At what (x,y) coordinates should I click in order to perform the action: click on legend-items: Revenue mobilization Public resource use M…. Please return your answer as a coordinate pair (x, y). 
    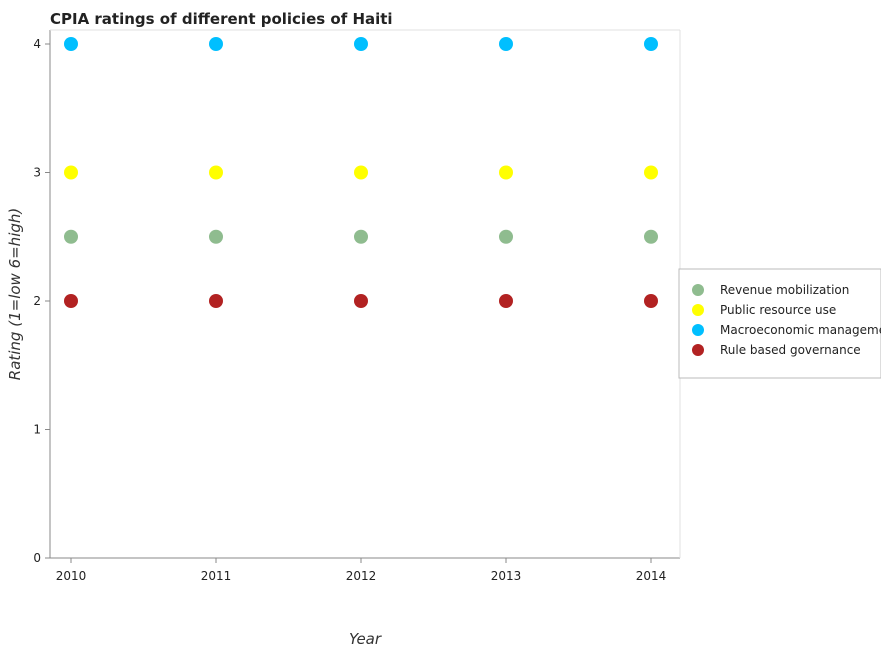
    Looking at the image, I should click on (786, 320).